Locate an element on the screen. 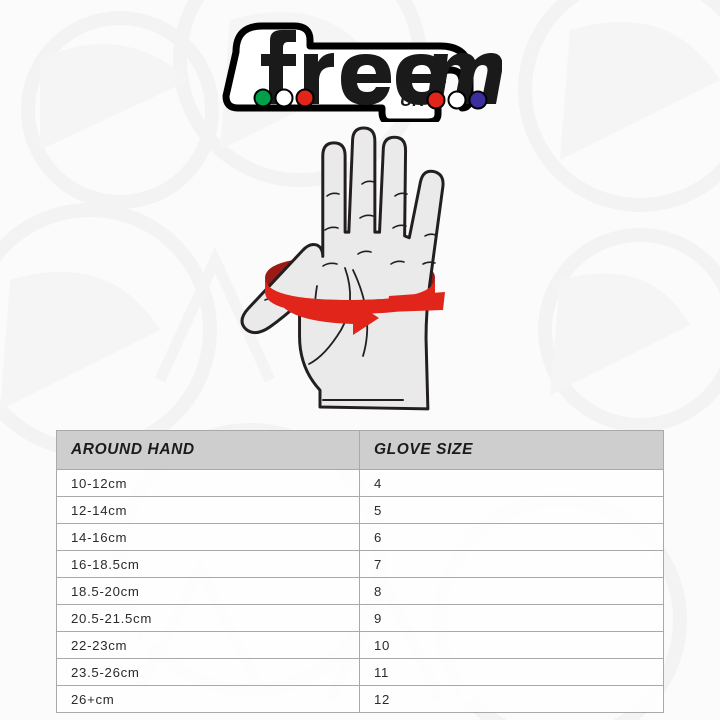  cell-glove-size: 9 is located at coordinates (511, 618).